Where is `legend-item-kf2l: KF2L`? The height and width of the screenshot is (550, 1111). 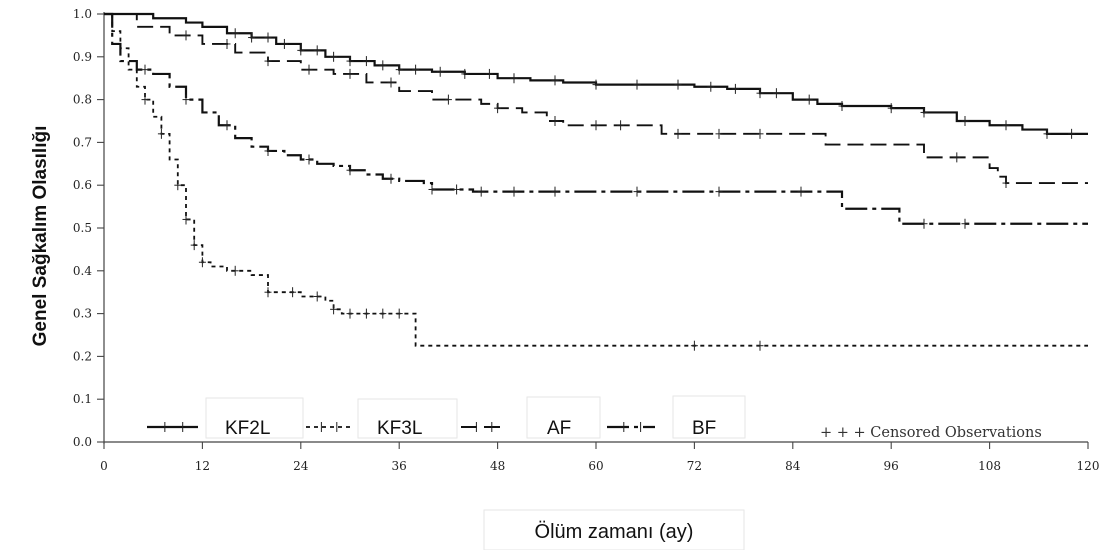
legend-item-kf2l: KF2L is located at coordinates (225, 418).